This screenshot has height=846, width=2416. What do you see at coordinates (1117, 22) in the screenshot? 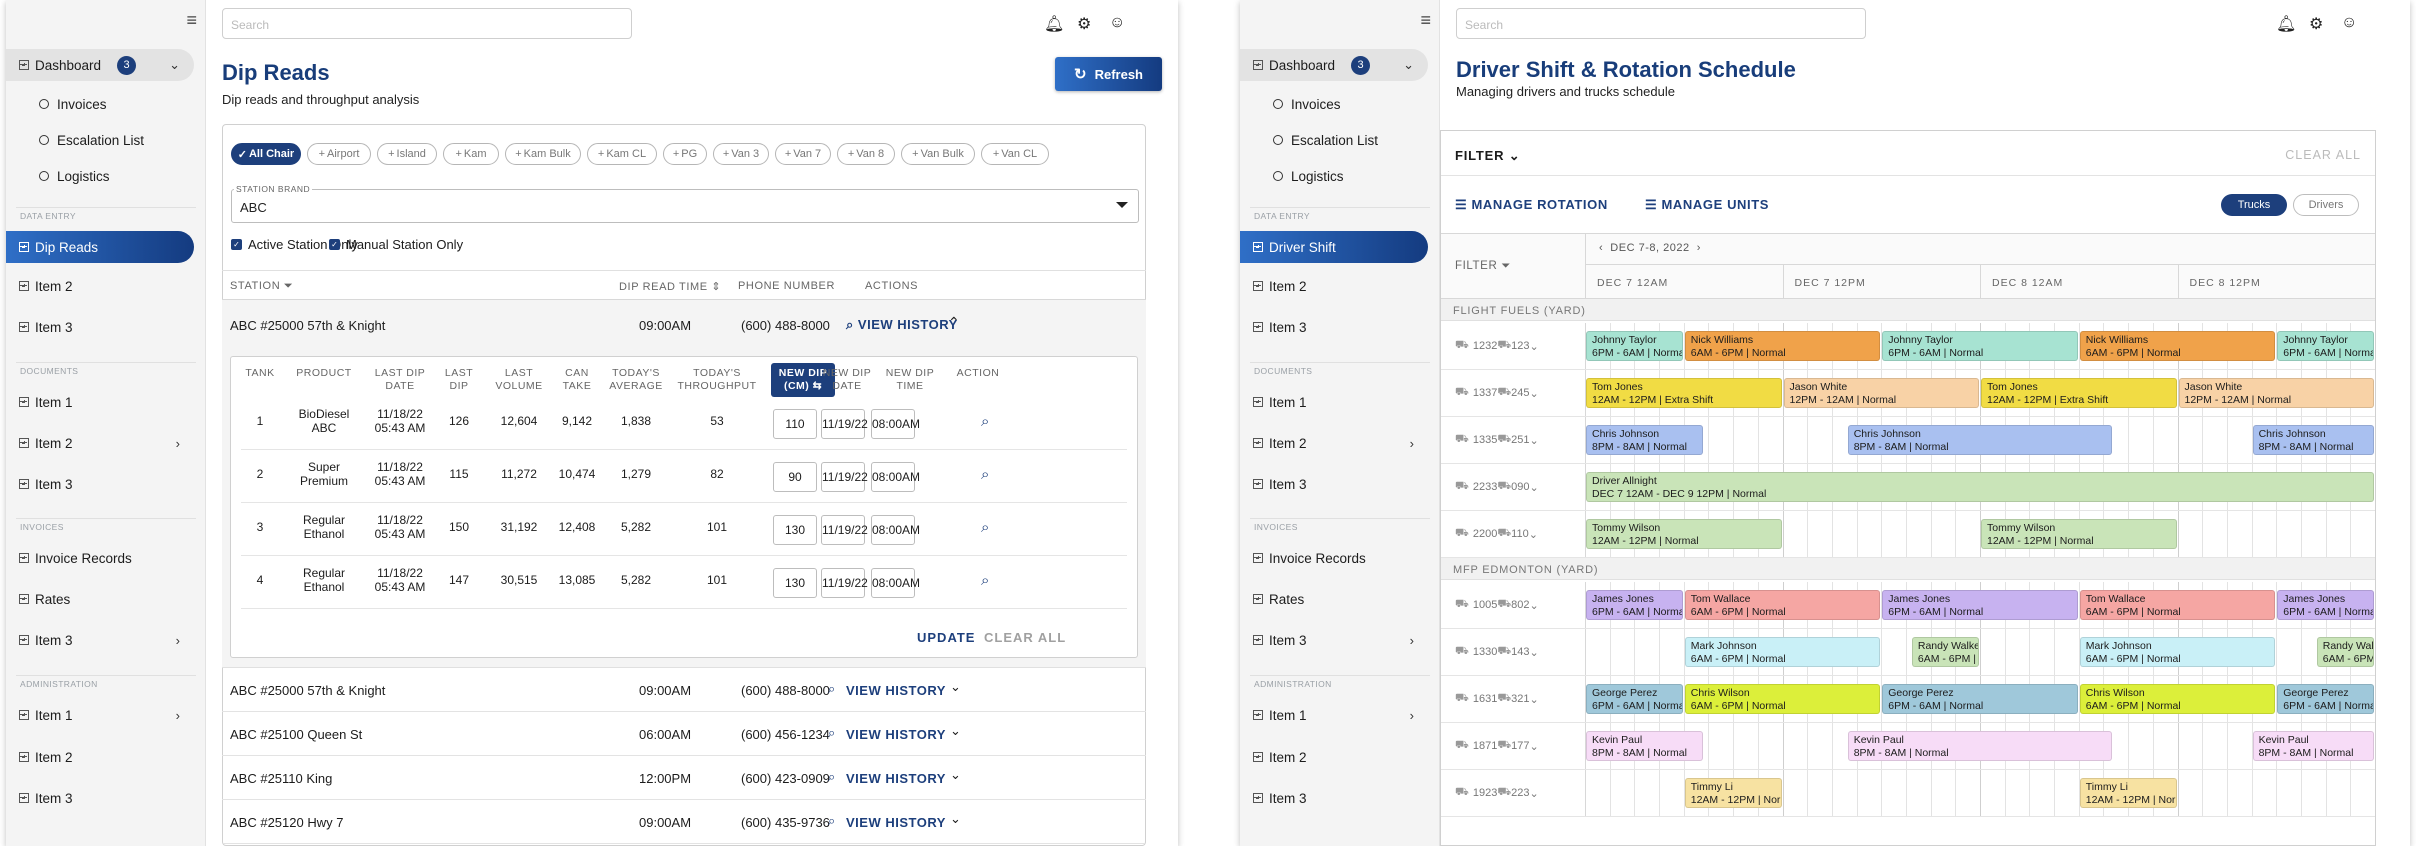
I see `account-icon: ☺` at bounding box center [1117, 22].